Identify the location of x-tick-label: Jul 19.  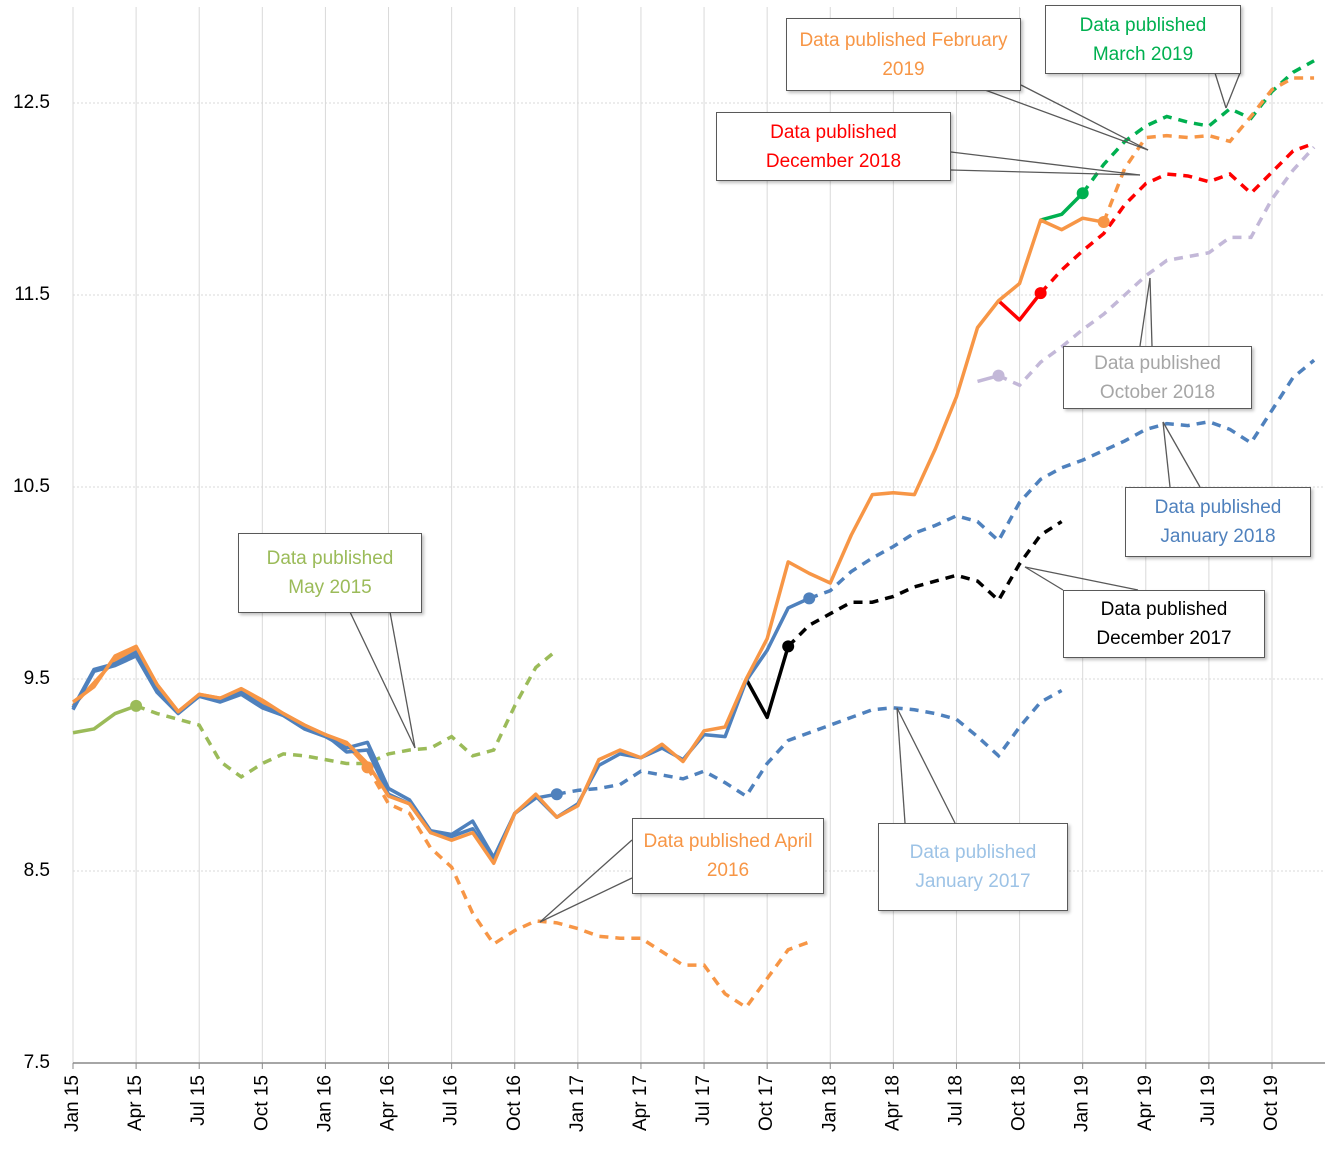
(1208, 1100).